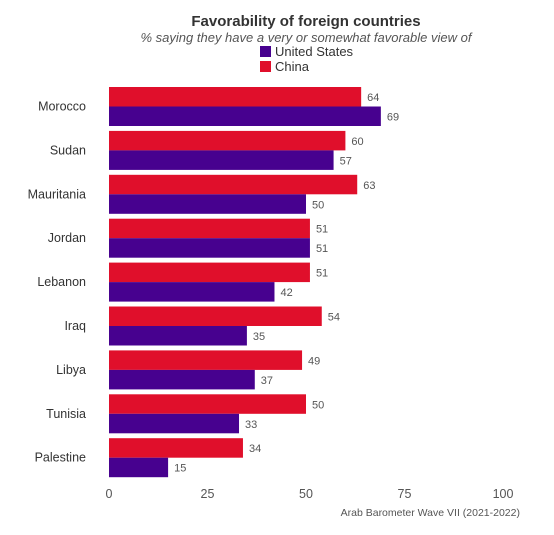 Image resolution: width=554 pixels, height=535 pixels. What do you see at coordinates (68, 150) in the screenshot?
I see `category-label-sudan: Sudan` at bounding box center [68, 150].